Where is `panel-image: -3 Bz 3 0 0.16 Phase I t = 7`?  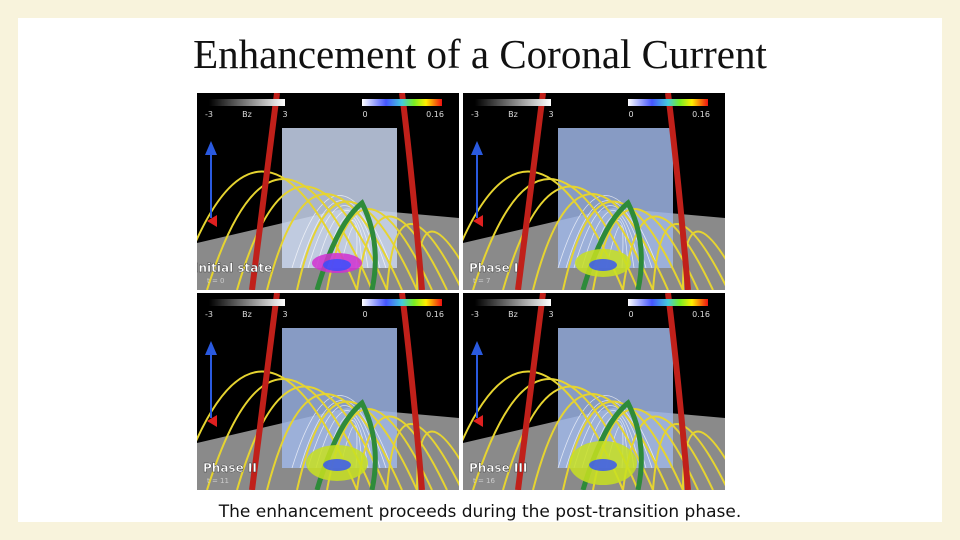
panel-image: -3 Bz 3 0 0.16 Phase I t = 7 is located at coordinates (594, 191).